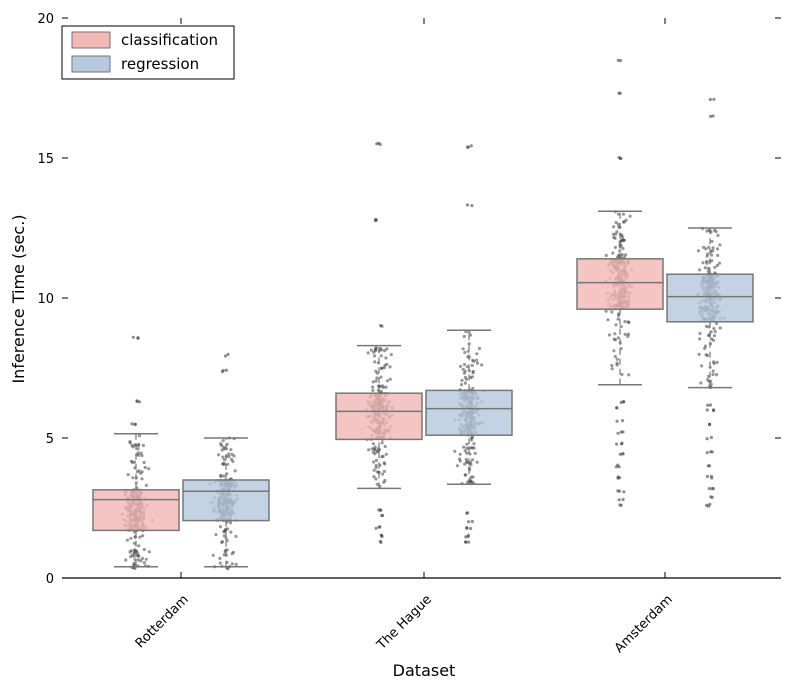  What do you see at coordinates (45, 299) in the screenshot?
I see `y-tick-label: 10` at bounding box center [45, 299].